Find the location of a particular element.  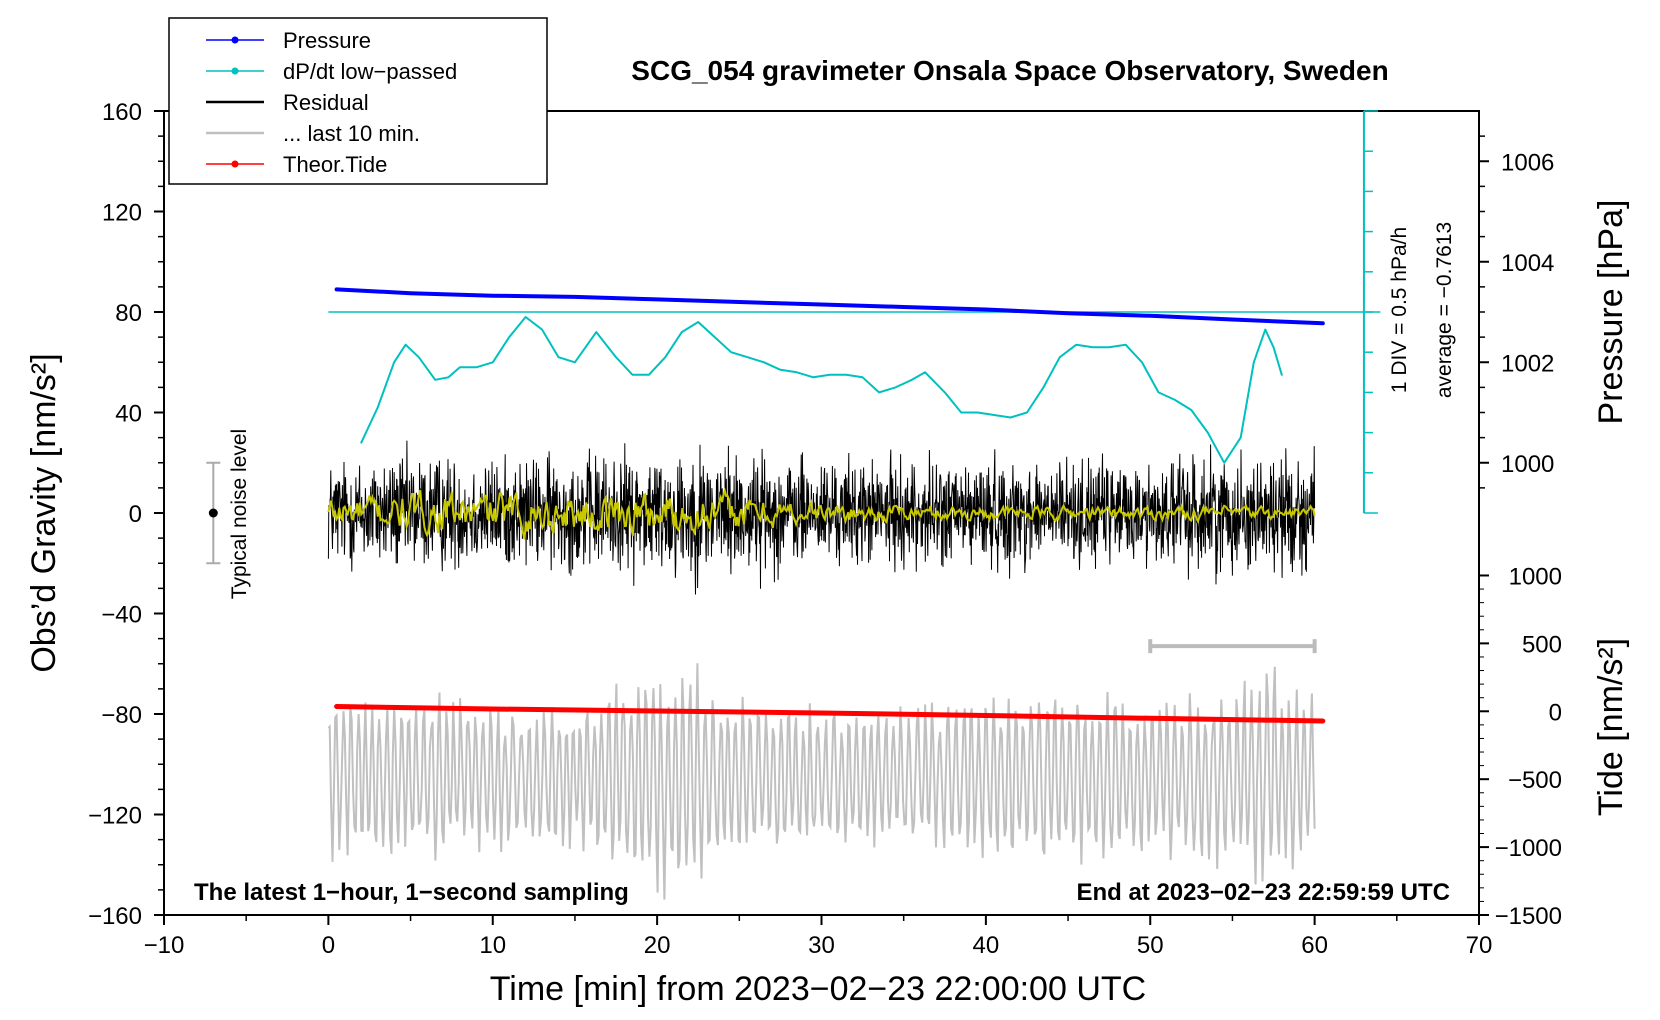

legend-marker-dpdt is located at coordinates (235, 71).